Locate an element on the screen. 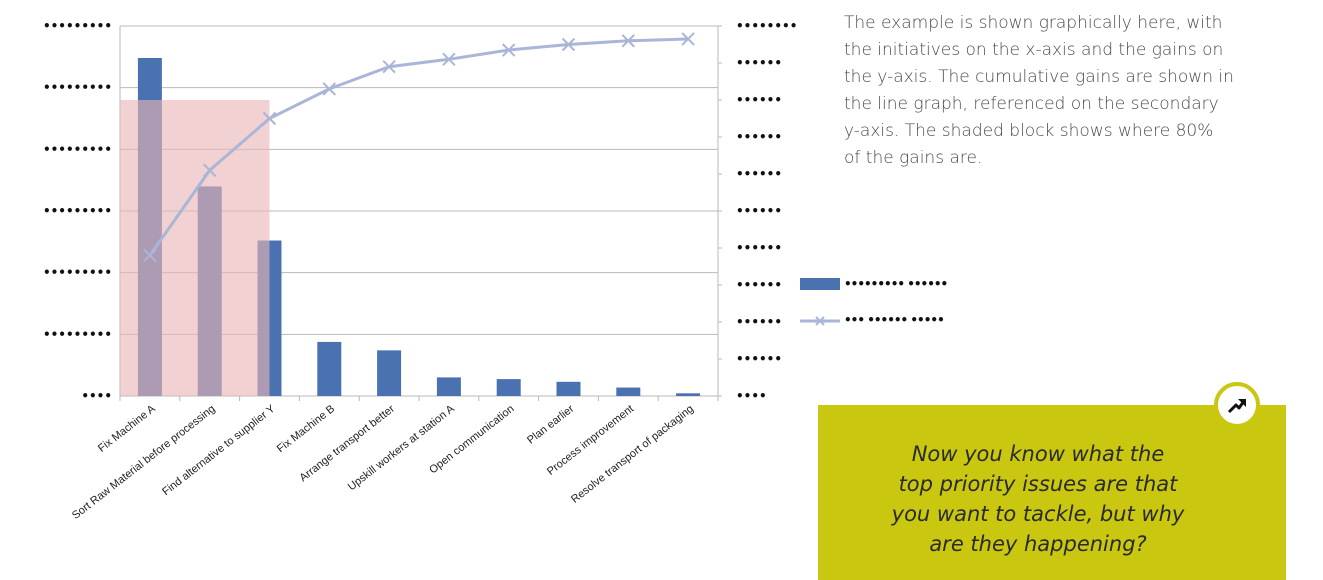 This screenshot has width=1323, height=580. x-tick-label: Fix Machine A is located at coordinates (127, 429).